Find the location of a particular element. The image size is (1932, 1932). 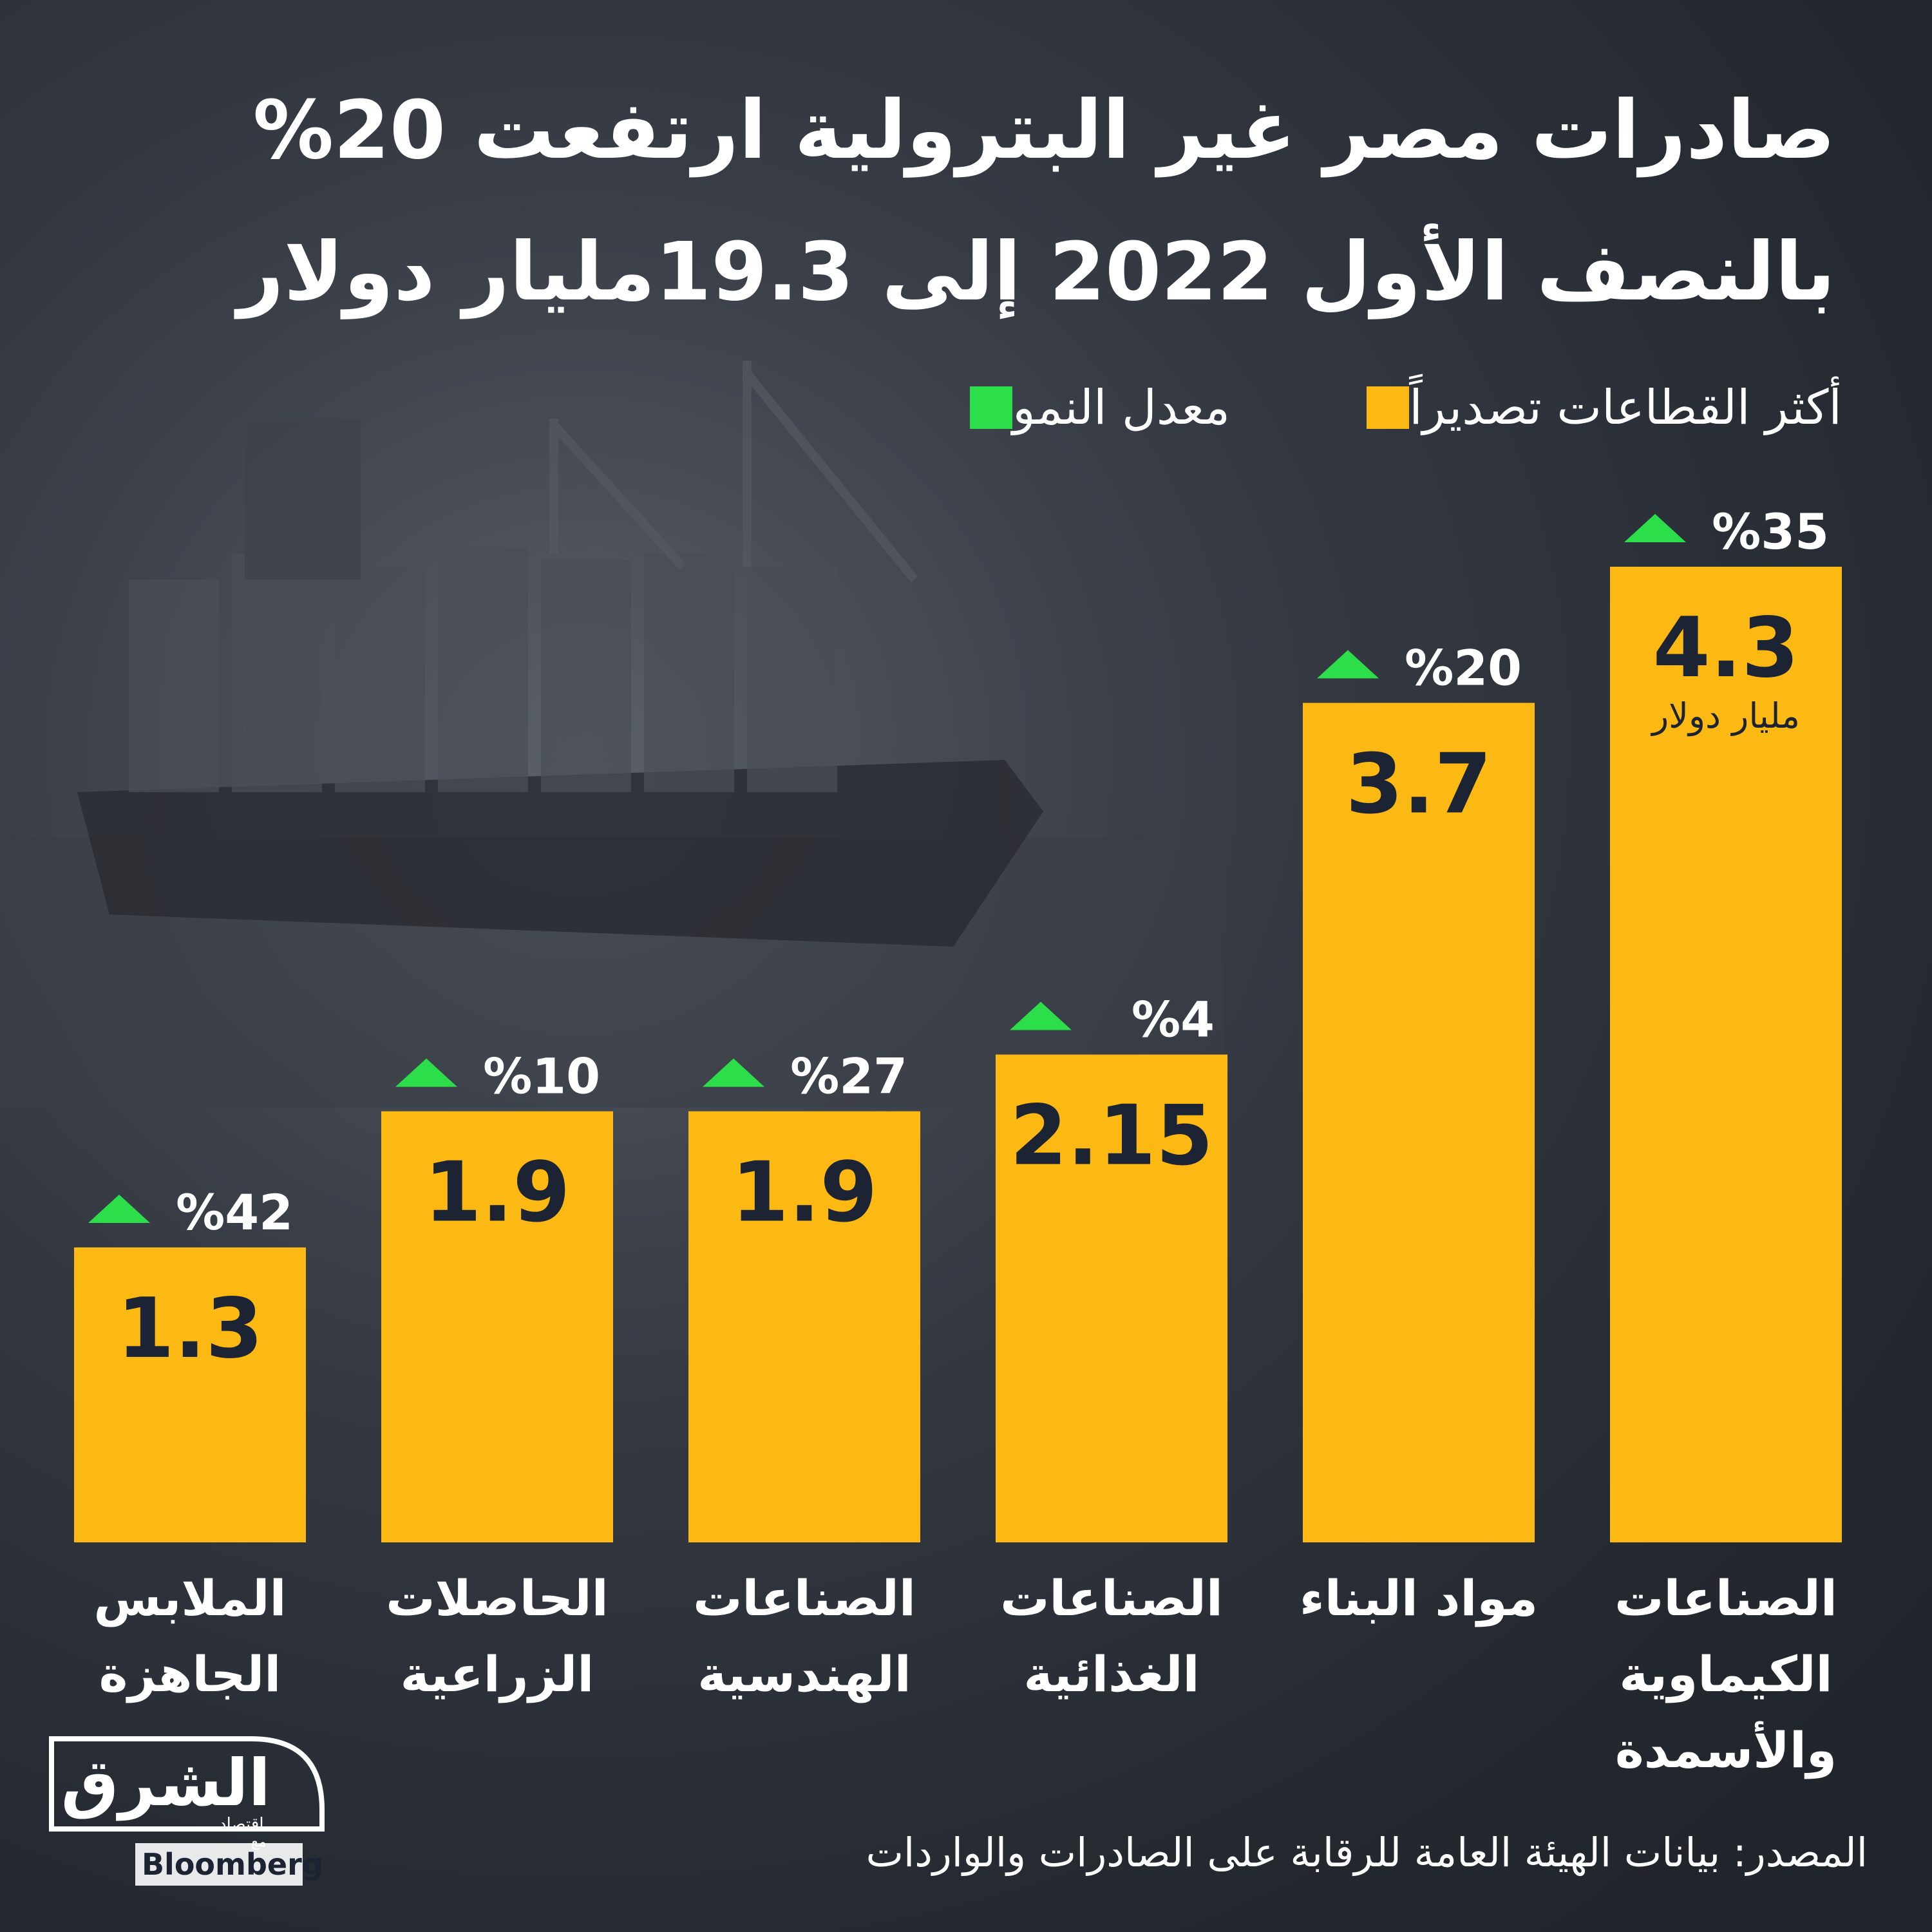

legend-label-growth: معدل النمو is located at coordinates (1121, 407).